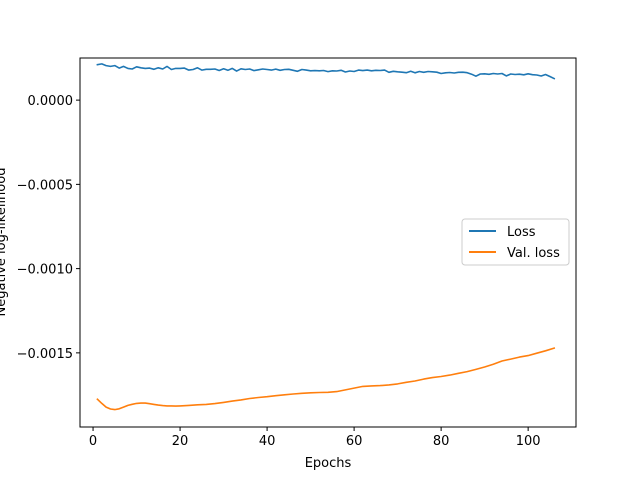 The height and width of the screenshot is (480, 640). What do you see at coordinates (533, 253) in the screenshot?
I see `legend-label-val-loss: Val. loss` at bounding box center [533, 253].